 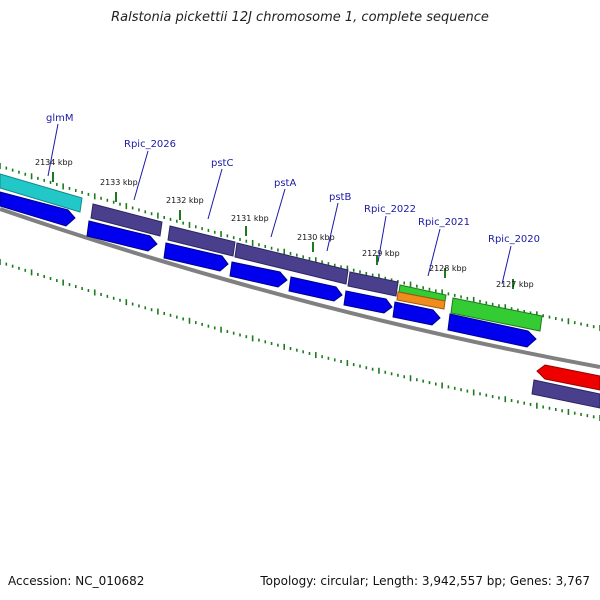 I want to click on gene-label-pstA: pstA, so click(x=285, y=183).